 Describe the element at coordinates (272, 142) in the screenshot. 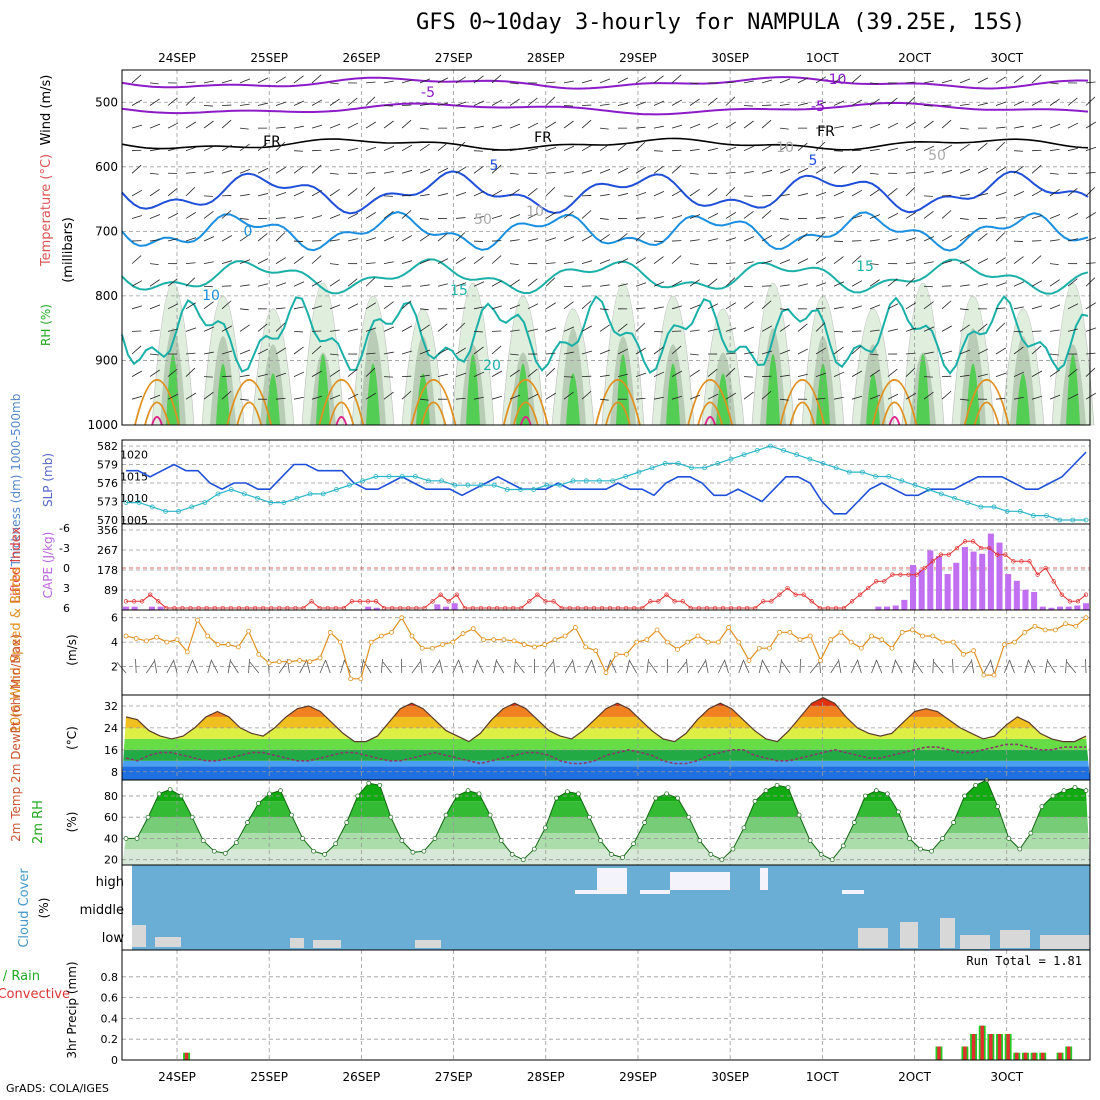

I see `contour-label-4: FR` at that location.